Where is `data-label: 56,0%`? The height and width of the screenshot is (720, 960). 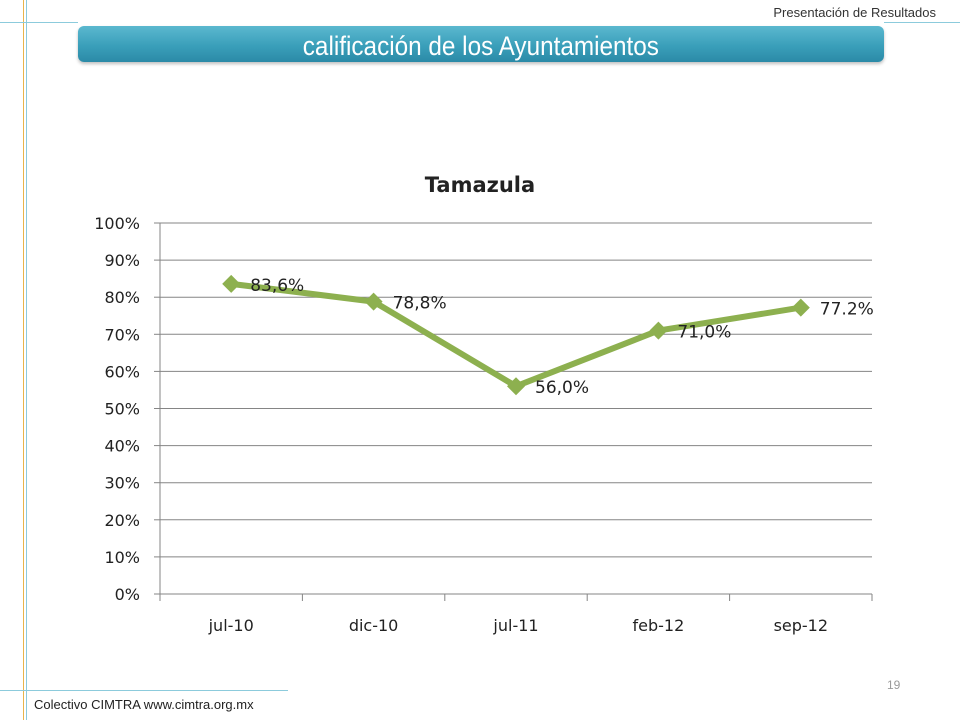
data-label: 56,0% is located at coordinates (562, 388).